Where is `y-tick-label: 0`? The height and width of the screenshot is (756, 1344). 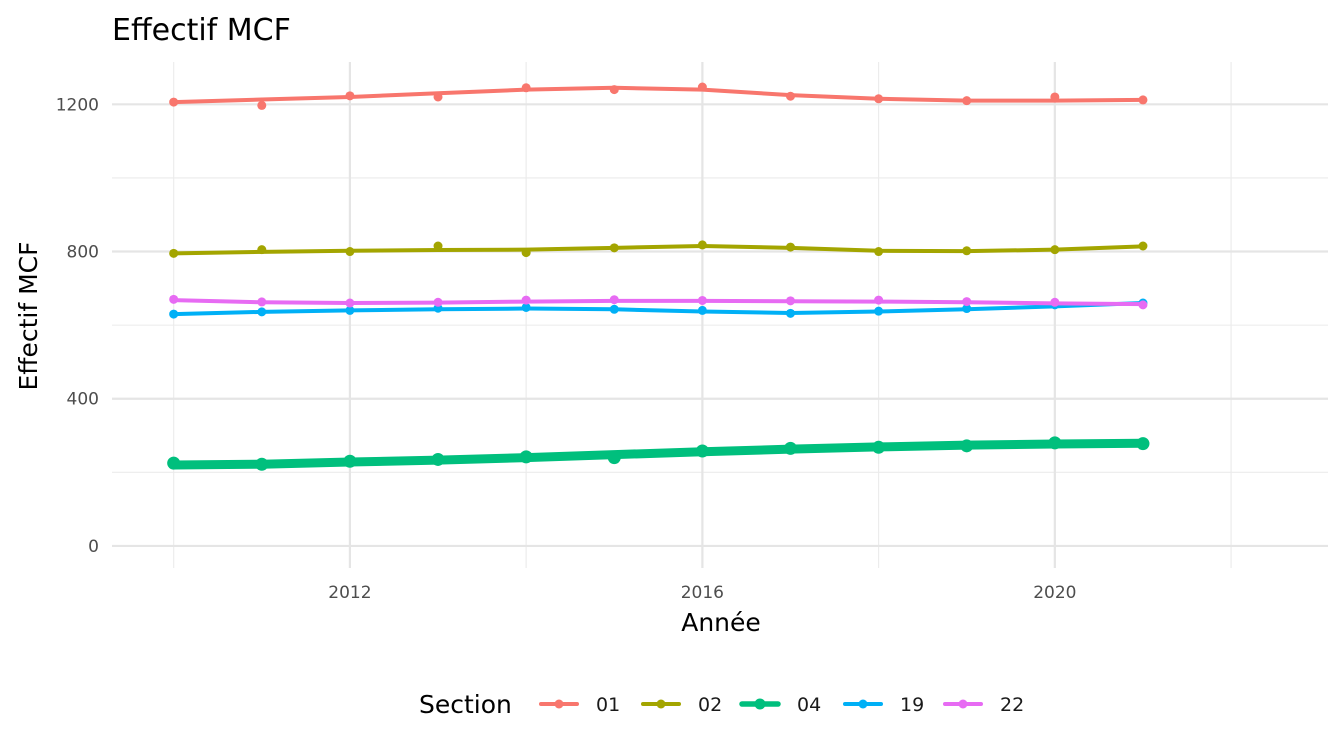 y-tick-label: 0 is located at coordinates (93, 547).